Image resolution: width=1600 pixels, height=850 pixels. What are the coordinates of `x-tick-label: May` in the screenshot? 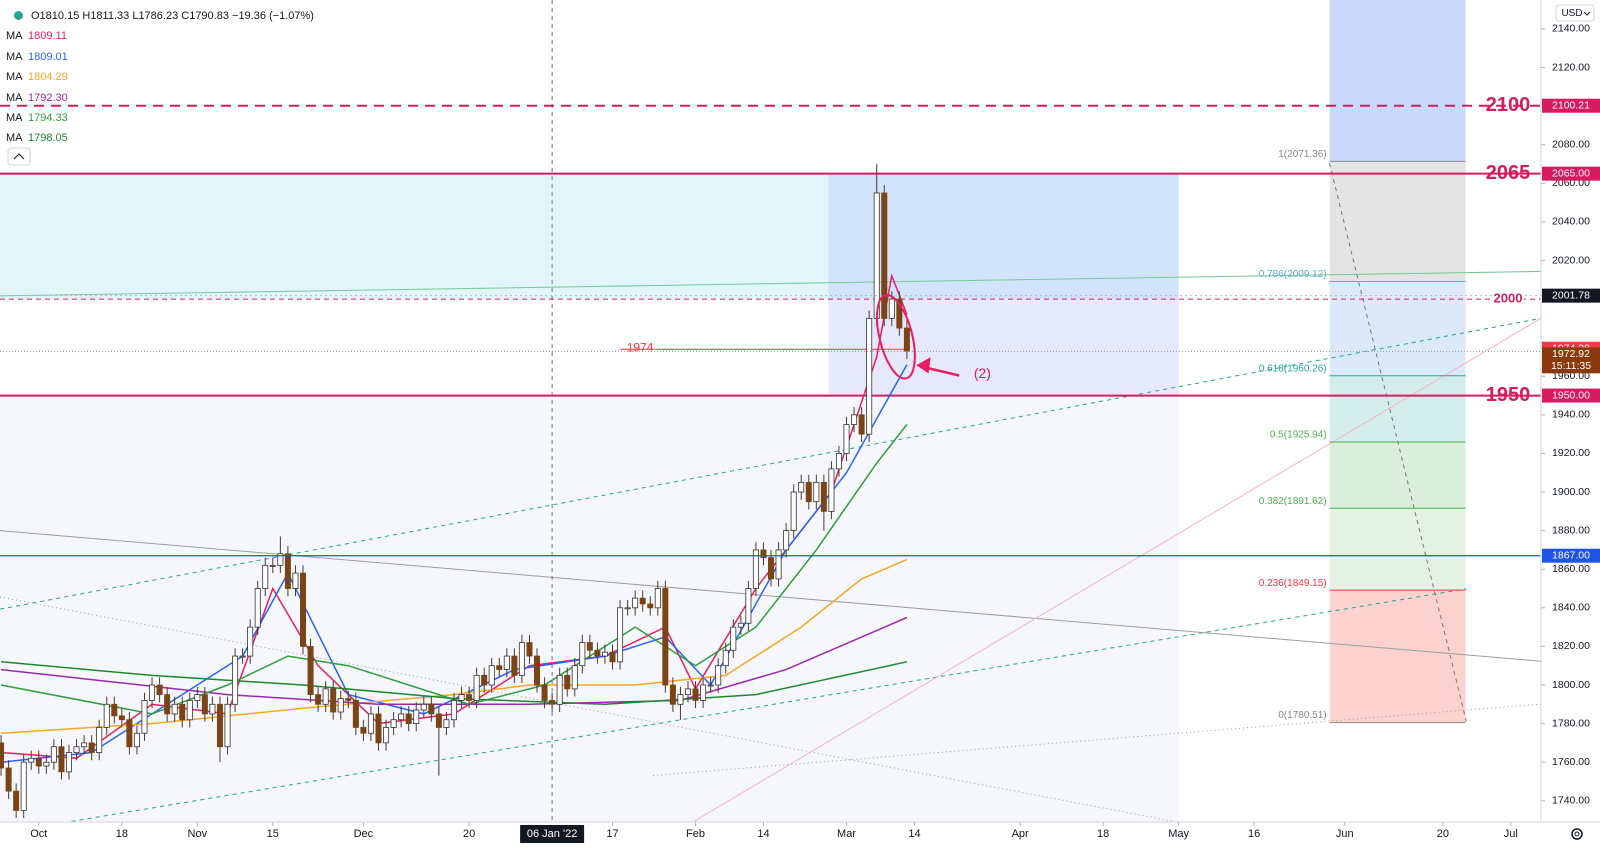 It's located at (1178, 834).